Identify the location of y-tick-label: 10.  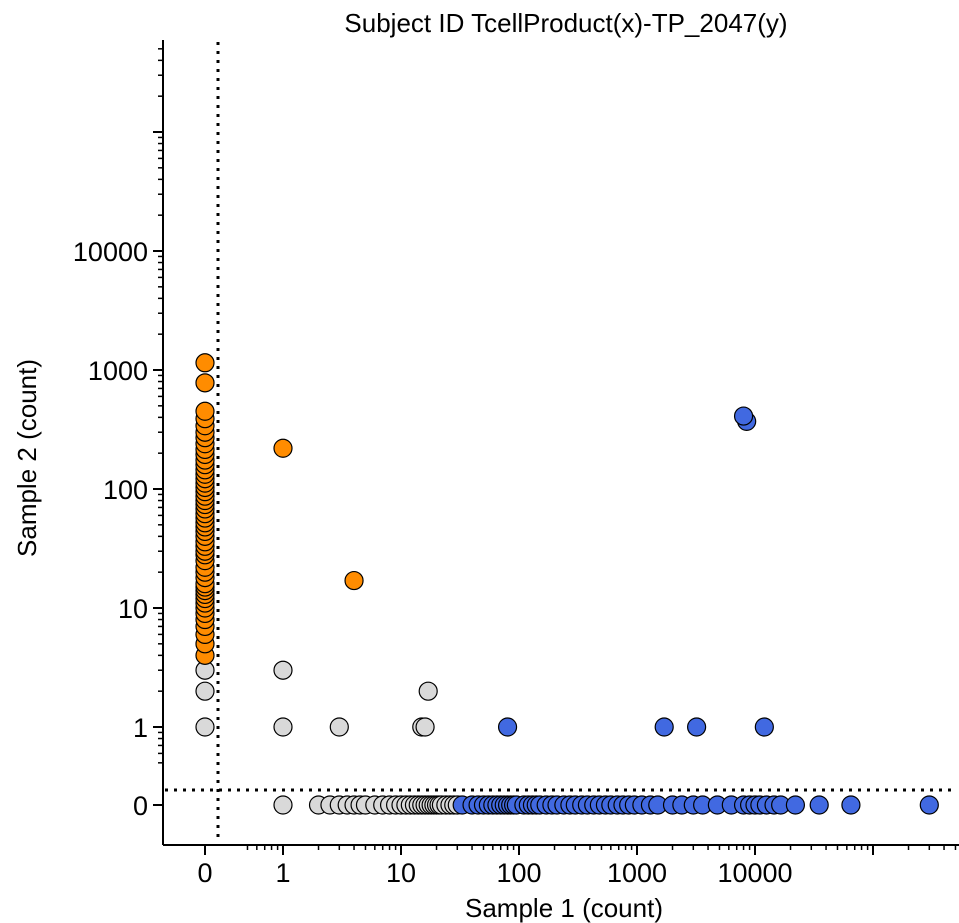
(133, 609).